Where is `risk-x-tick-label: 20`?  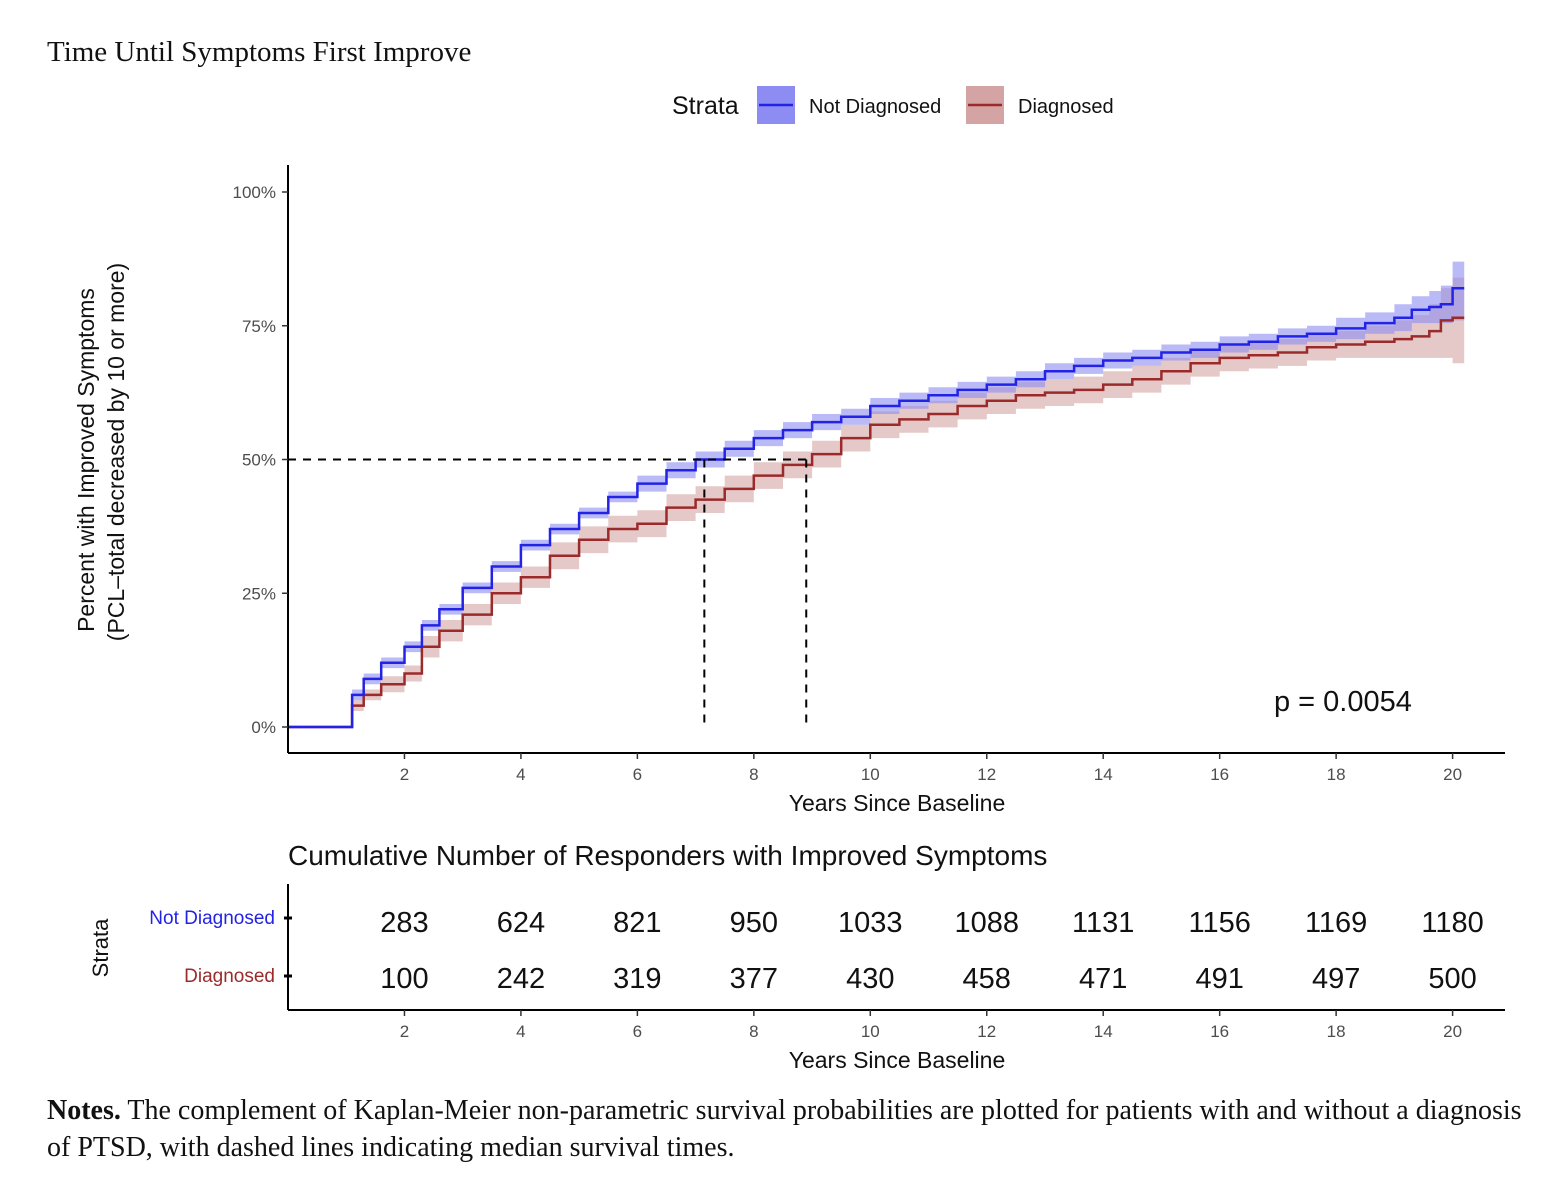
risk-x-tick-label: 20 is located at coordinates (1452, 1031).